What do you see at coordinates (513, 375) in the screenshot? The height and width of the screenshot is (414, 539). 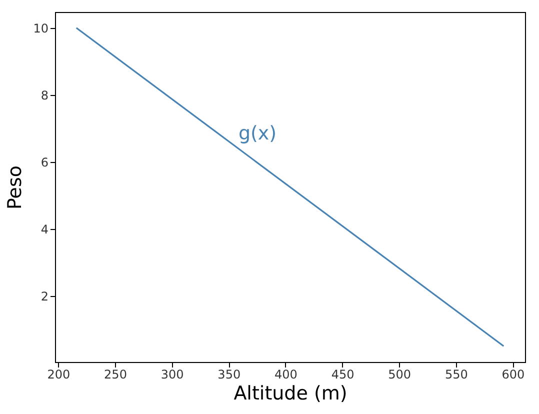 I see `x-tick-label: 600` at bounding box center [513, 375].